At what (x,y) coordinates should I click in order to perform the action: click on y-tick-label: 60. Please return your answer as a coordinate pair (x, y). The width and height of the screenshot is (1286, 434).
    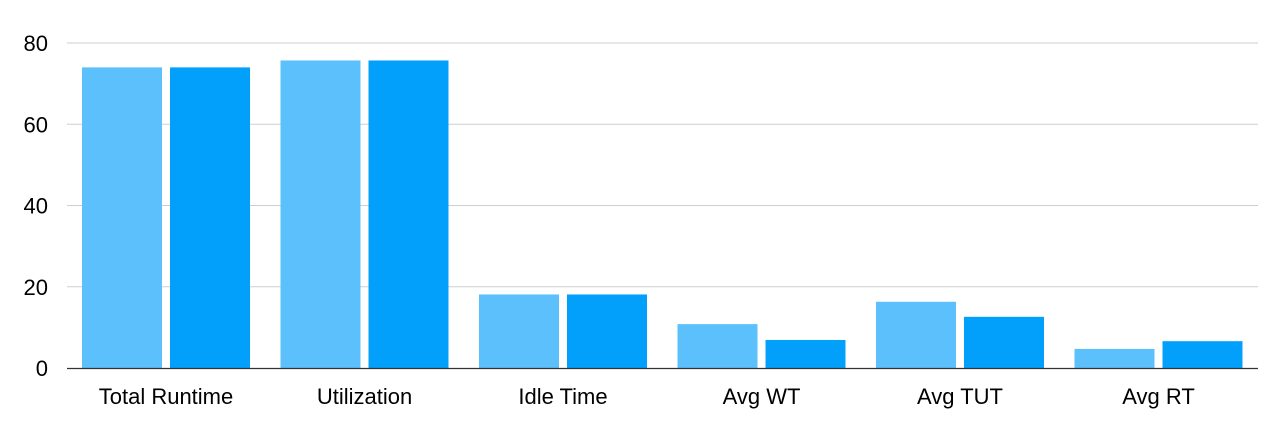
    Looking at the image, I should click on (36, 124).